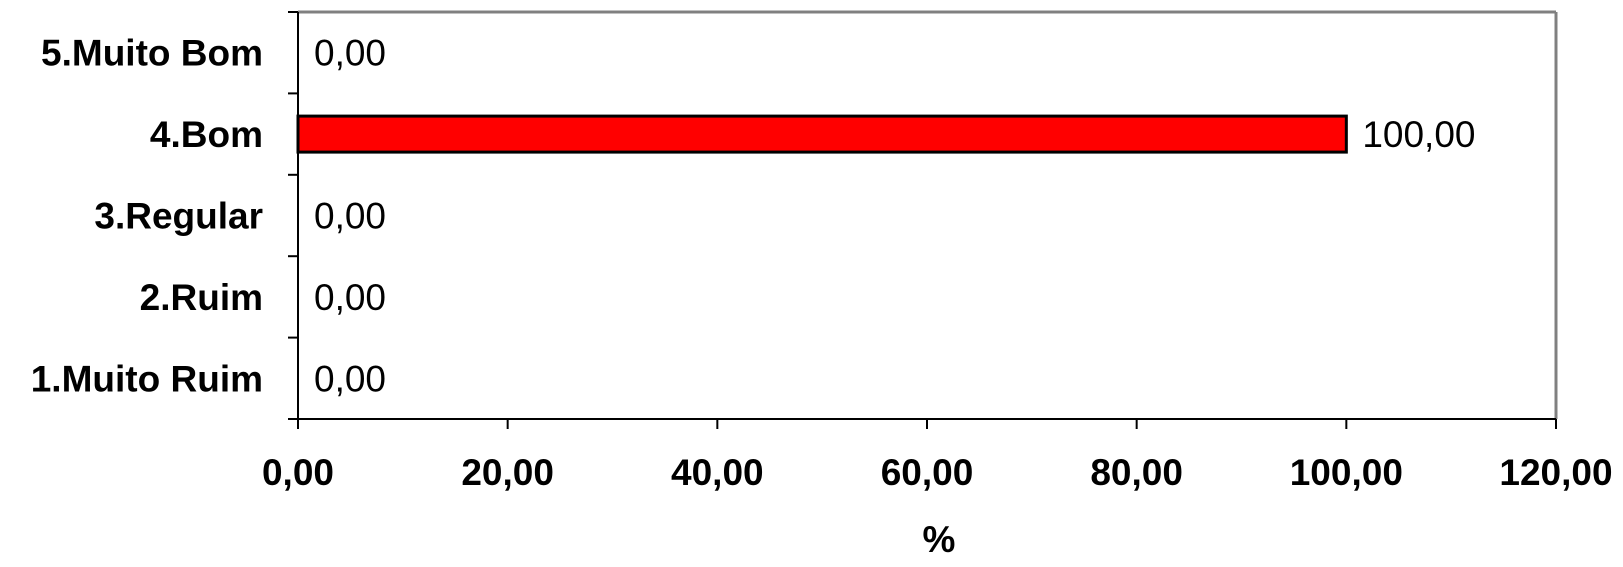 The width and height of the screenshot is (1623, 567). I want to click on category-label: 3.Regular, so click(178, 216).